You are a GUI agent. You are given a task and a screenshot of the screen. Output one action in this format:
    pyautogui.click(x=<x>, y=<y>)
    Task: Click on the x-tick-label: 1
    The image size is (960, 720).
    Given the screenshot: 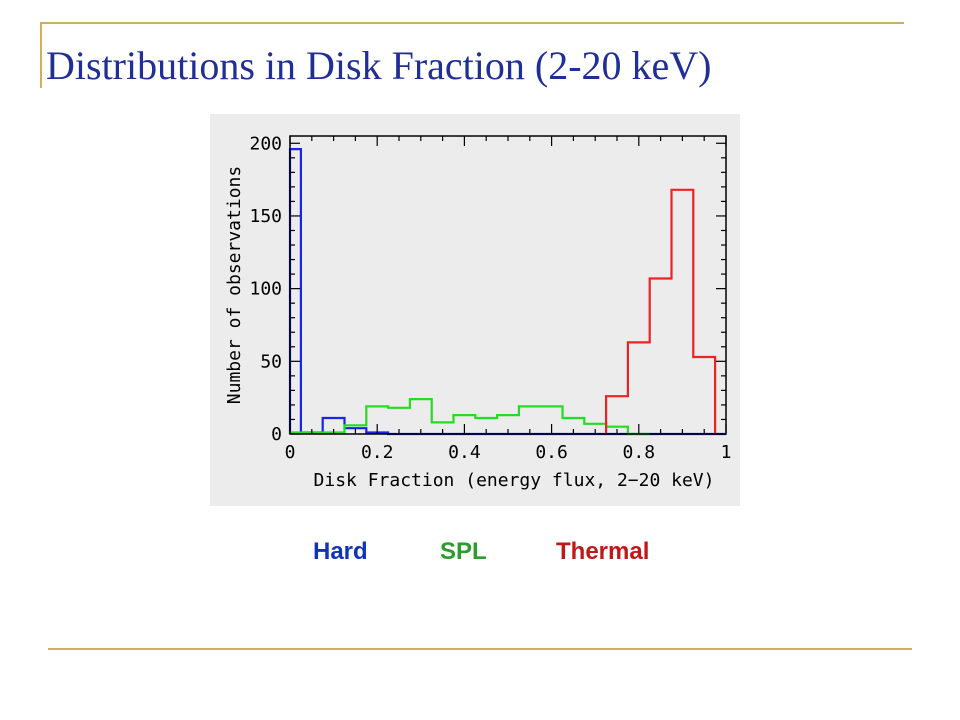 What is the action you would take?
    pyautogui.click(x=726, y=452)
    